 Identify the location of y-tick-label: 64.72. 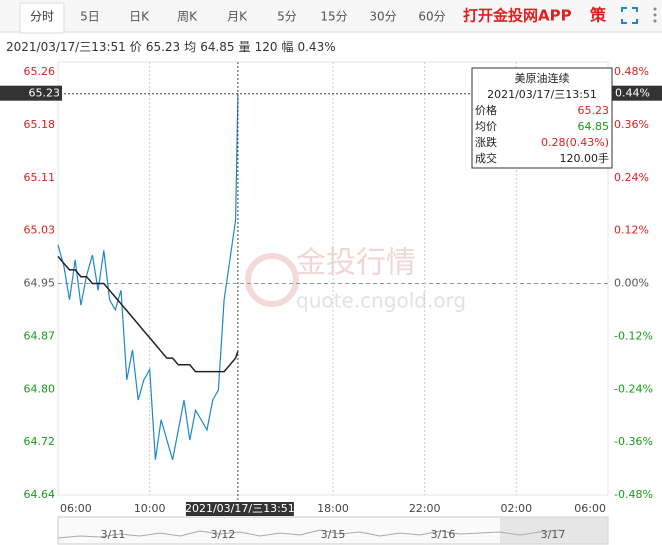
(40, 441).